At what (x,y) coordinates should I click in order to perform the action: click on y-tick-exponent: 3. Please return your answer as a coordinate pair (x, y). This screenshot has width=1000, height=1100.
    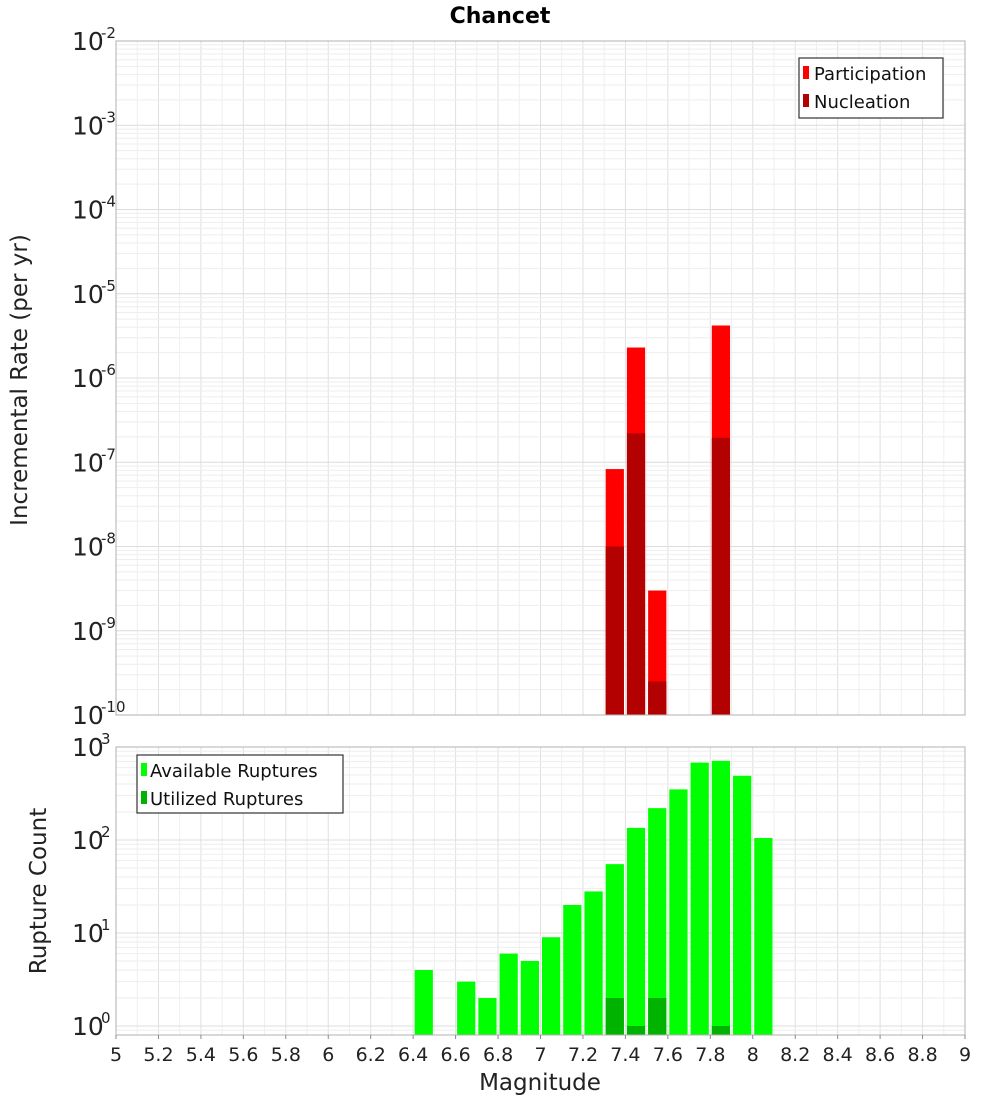
    Looking at the image, I should click on (106, 739).